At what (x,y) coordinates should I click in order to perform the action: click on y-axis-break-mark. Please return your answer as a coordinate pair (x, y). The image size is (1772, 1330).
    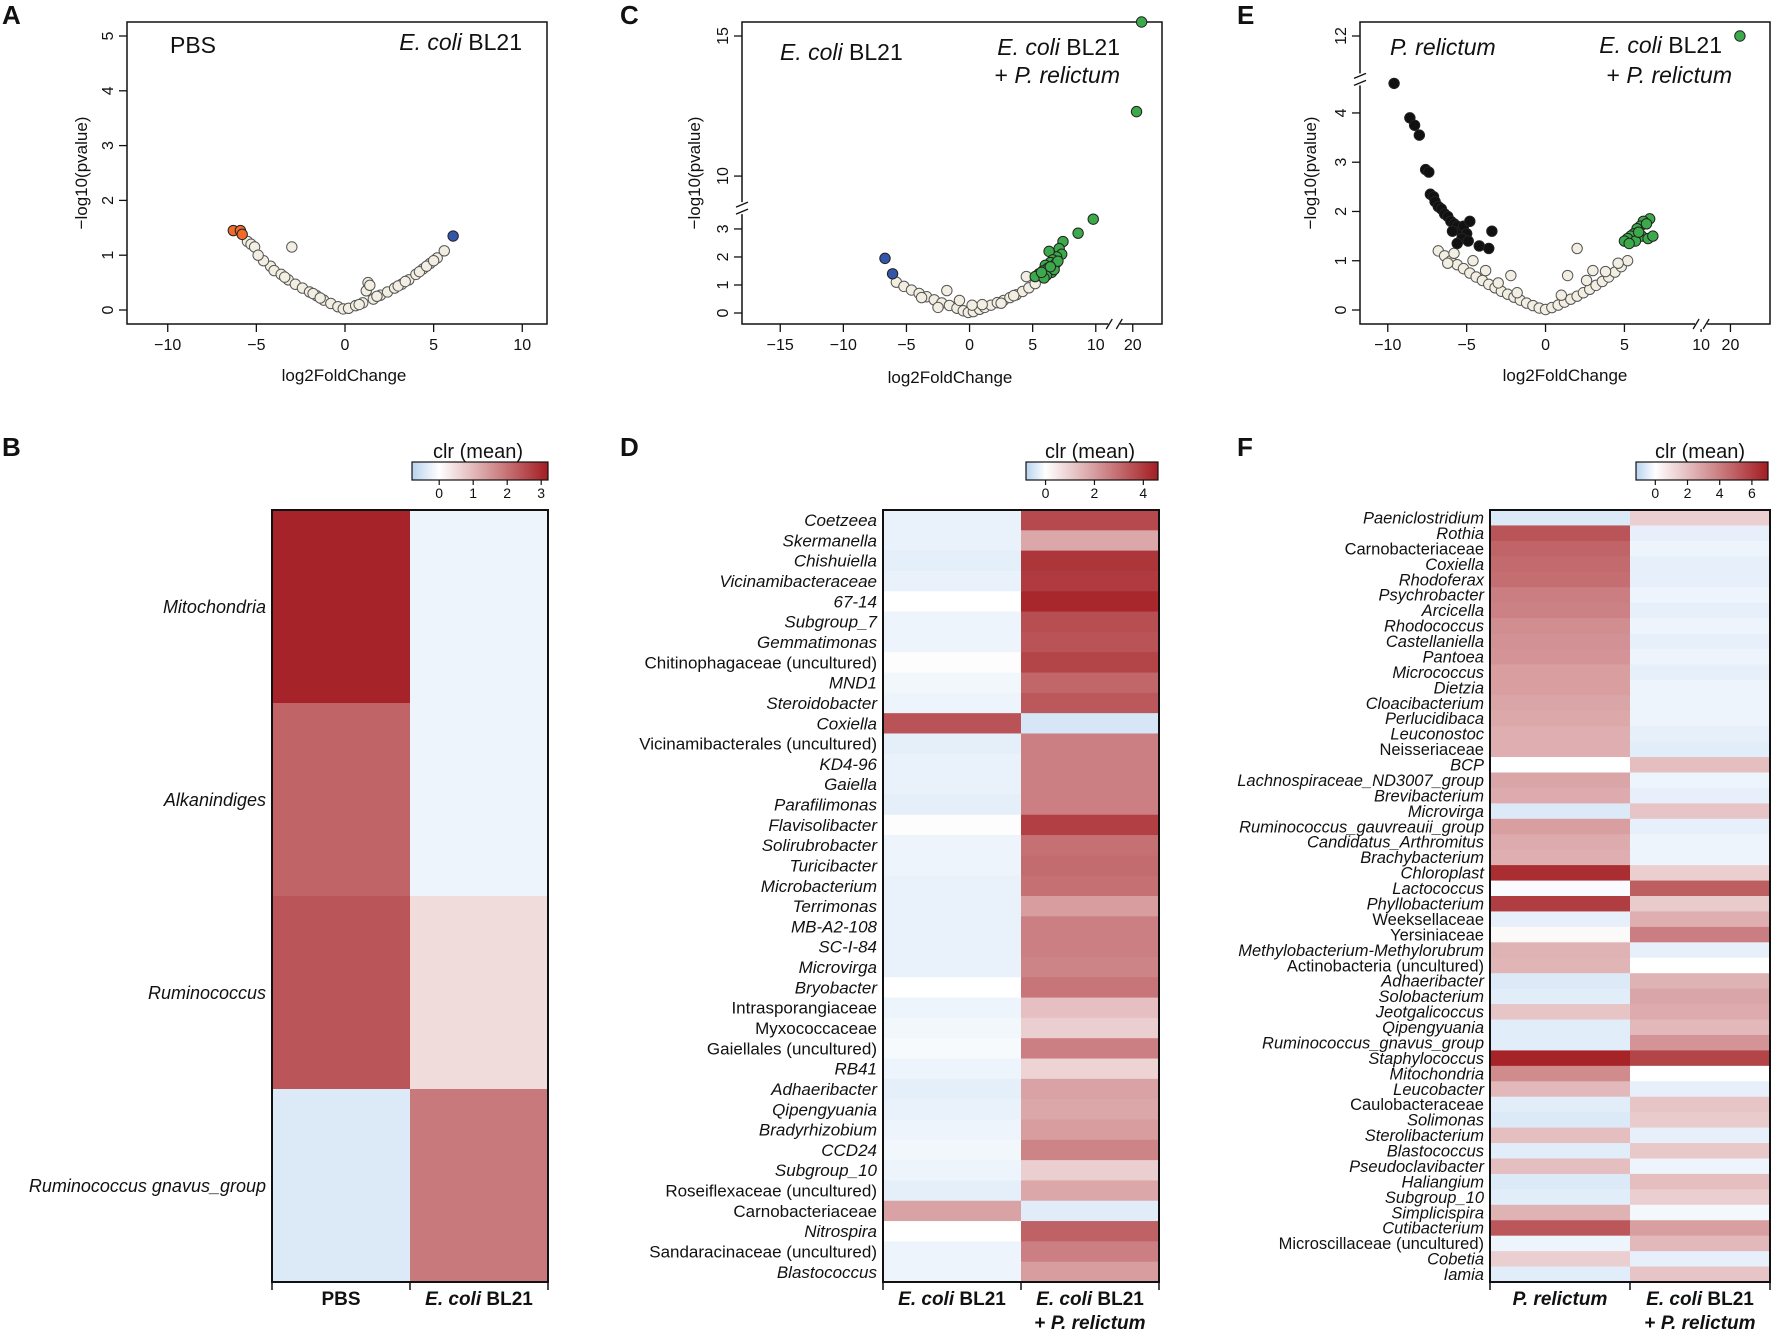
    Looking at the image, I should click on (1360, 76).